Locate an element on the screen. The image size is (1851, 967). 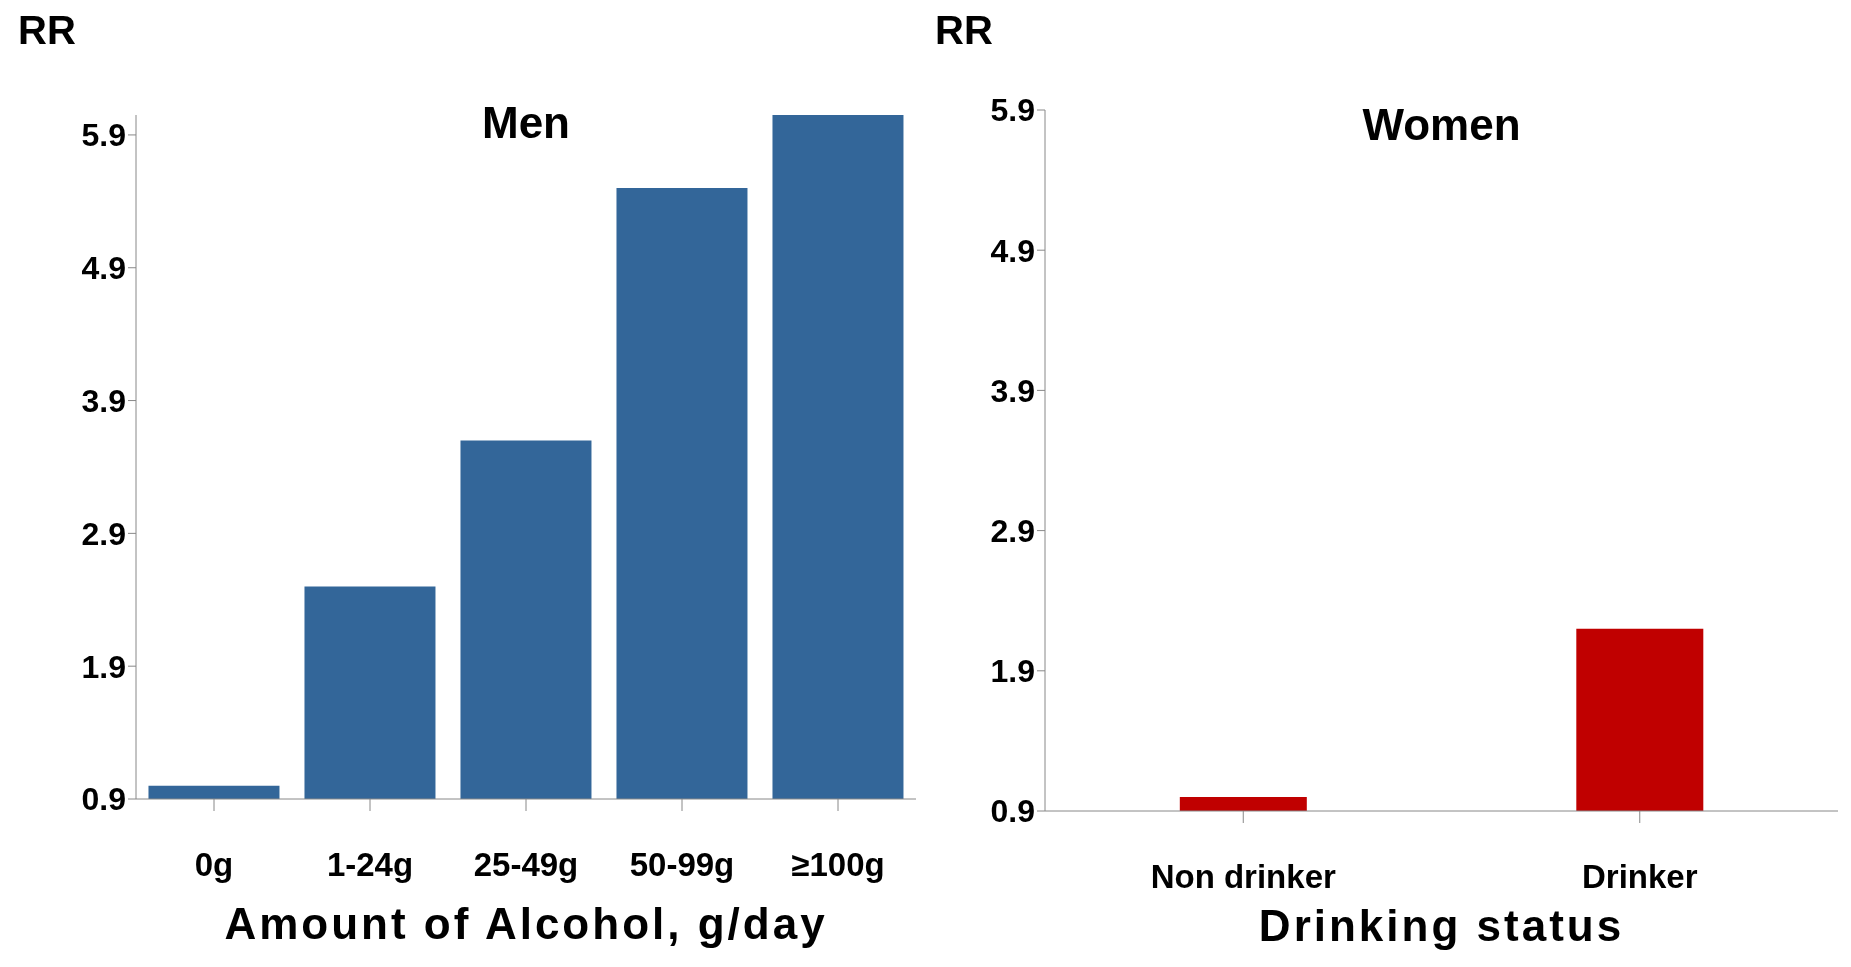
x-tick-label: Drinker is located at coordinates (1639, 877).